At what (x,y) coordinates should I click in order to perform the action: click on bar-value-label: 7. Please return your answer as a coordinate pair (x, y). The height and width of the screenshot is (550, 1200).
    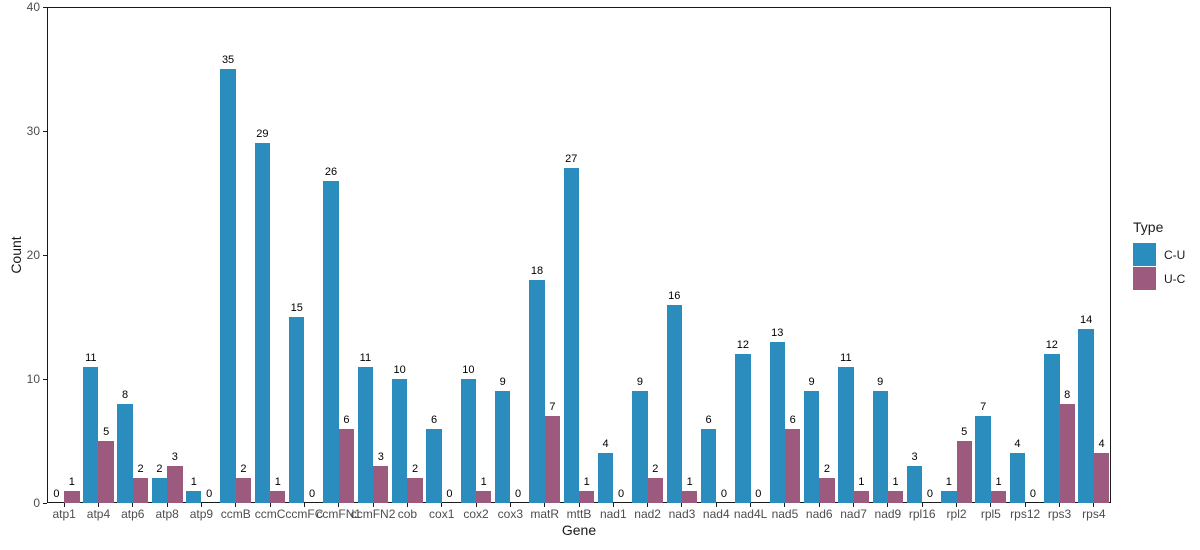
    Looking at the image, I should click on (983, 407).